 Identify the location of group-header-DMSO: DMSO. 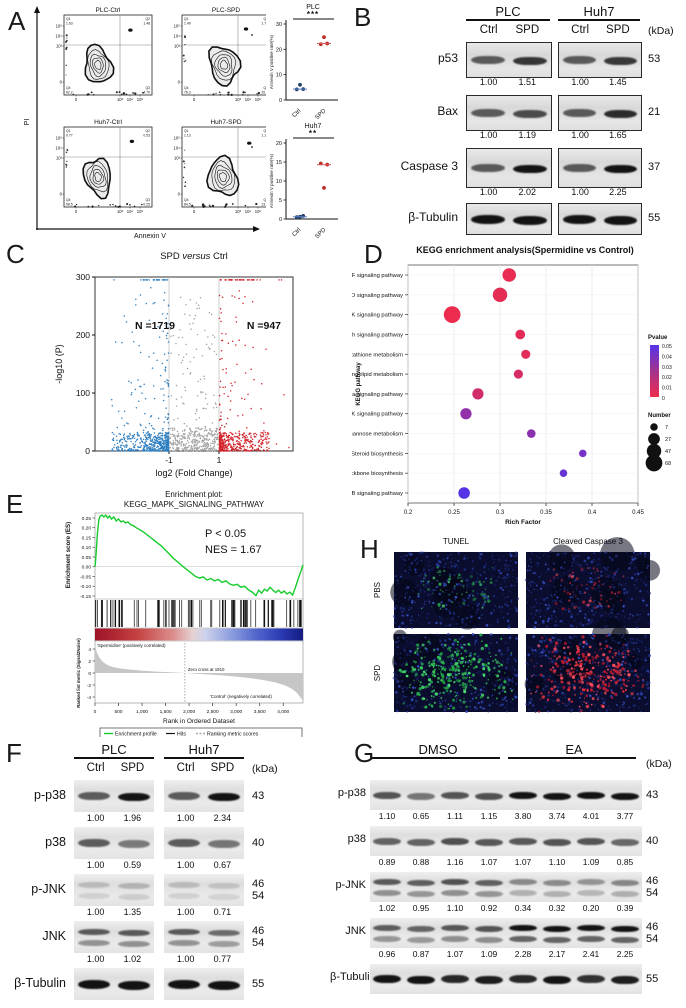
(438, 749).